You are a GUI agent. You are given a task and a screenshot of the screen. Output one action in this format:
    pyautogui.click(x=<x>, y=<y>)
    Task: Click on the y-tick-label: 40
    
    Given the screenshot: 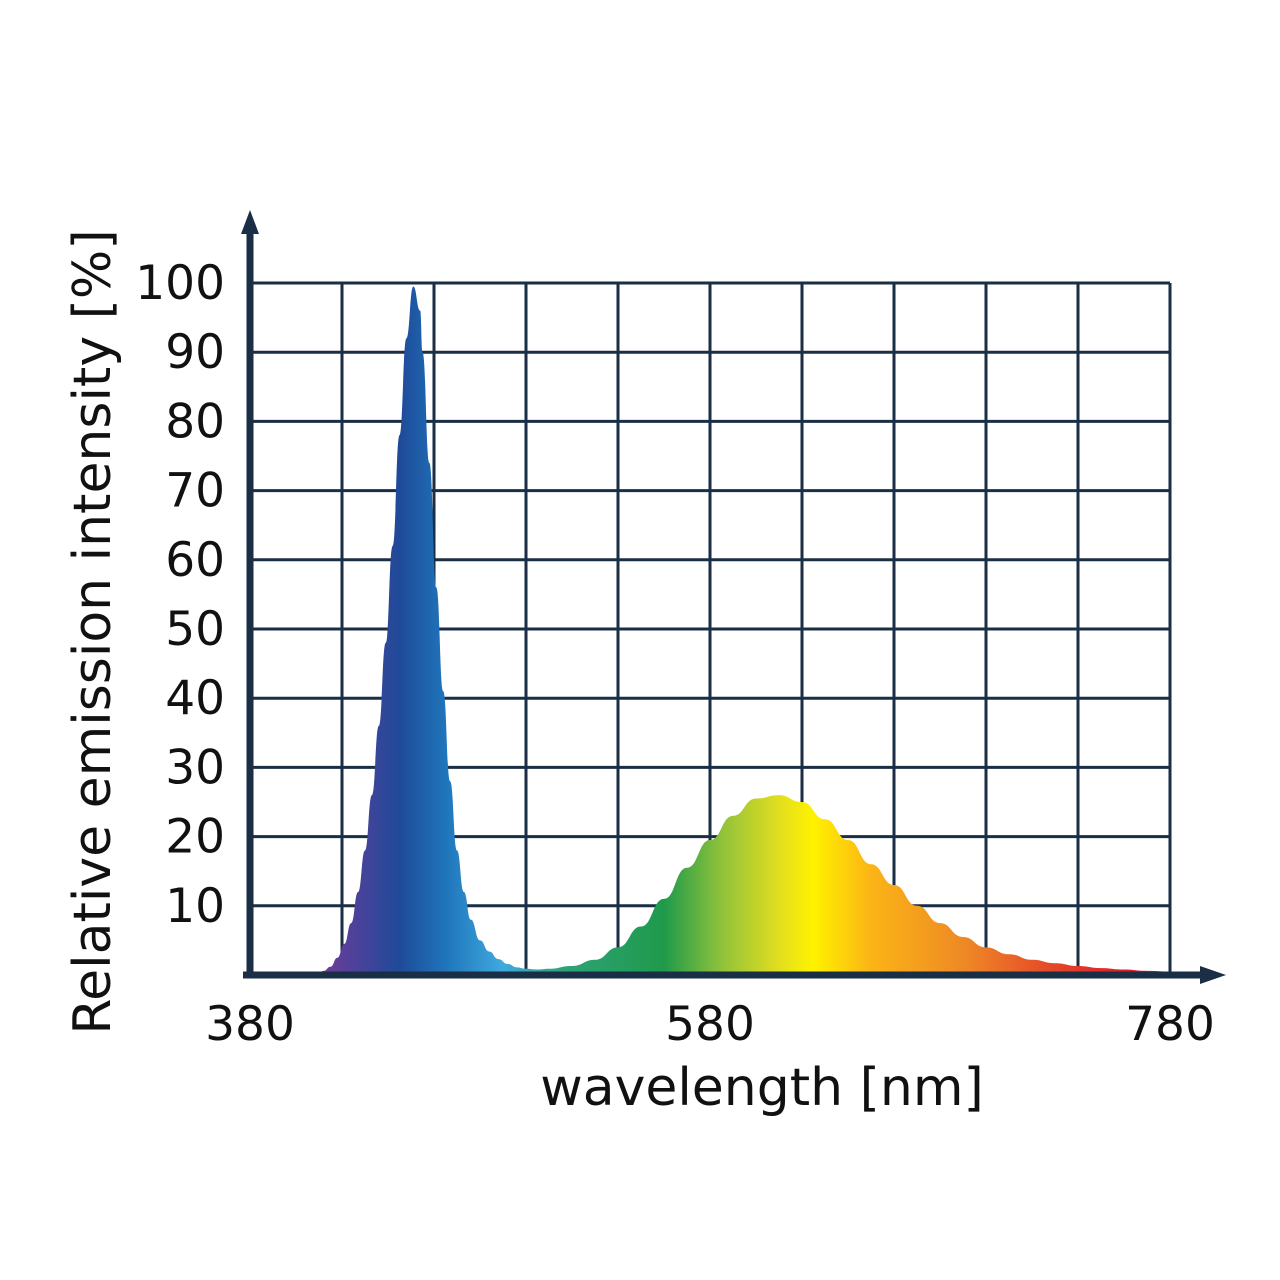 What is the action you would take?
    pyautogui.click(x=195, y=698)
    